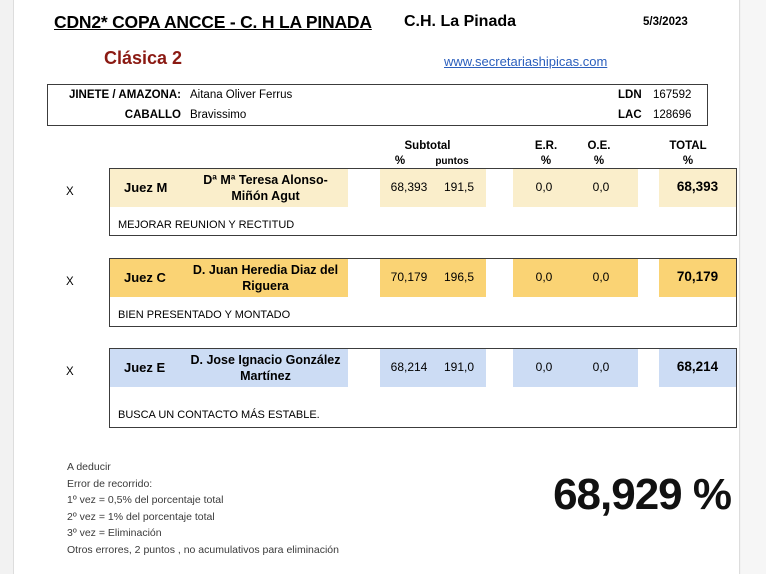  Describe the element at coordinates (427, 146) in the screenshot. I see `column-header-subtotal: Subtotal` at that location.